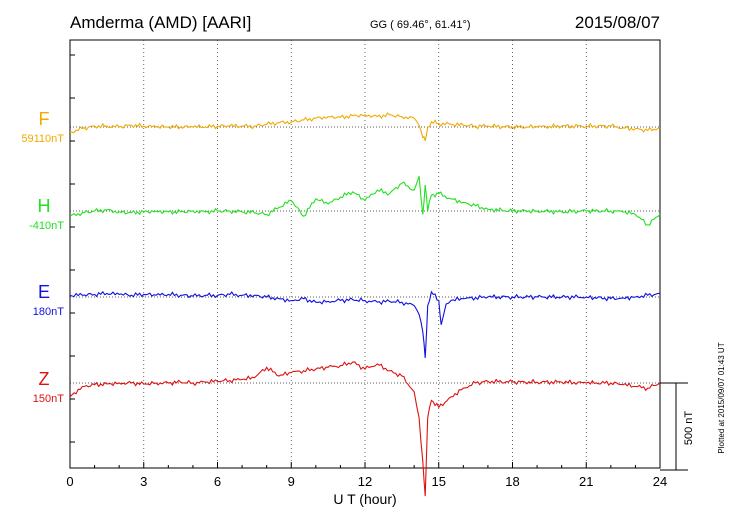  I want to click on x-tick-label-6: 6, so click(217, 481).